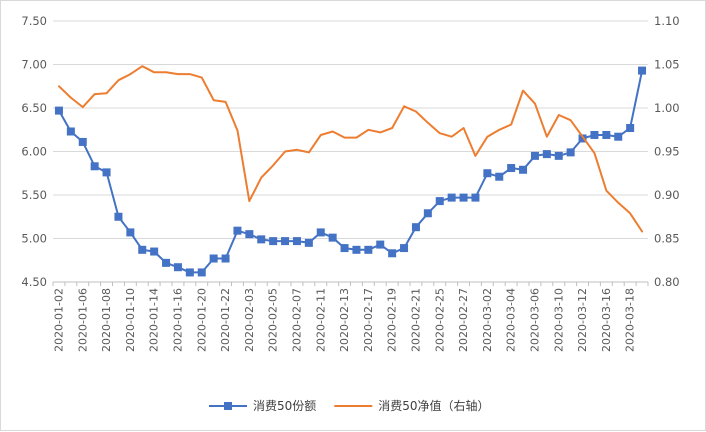 This screenshot has width=706, height=432. I want to click on x-tick-label: 2020-01-20, so click(201, 320).